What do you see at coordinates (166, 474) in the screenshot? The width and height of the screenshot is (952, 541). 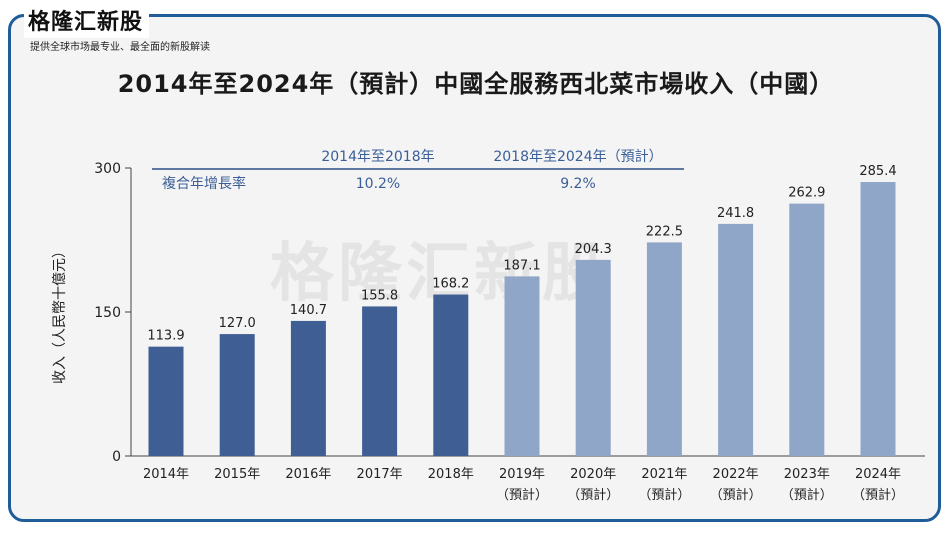 I see `x-tick-label: 2014年` at bounding box center [166, 474].